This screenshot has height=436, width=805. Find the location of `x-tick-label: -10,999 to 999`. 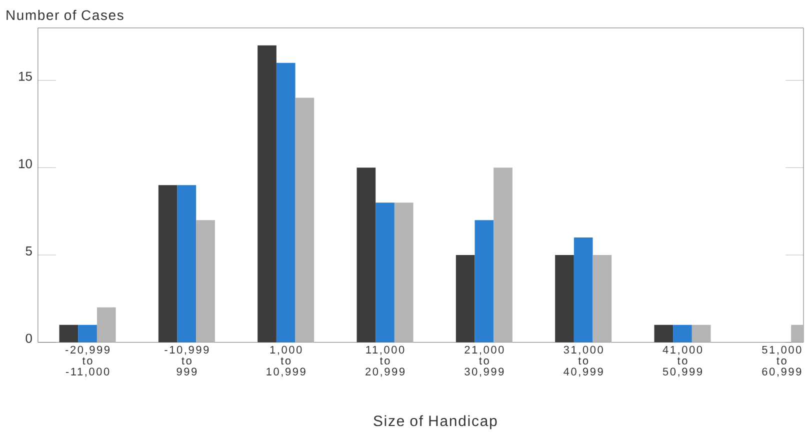

x-tick-label: -10,999 to 999 is located at coordinates (186, 361).